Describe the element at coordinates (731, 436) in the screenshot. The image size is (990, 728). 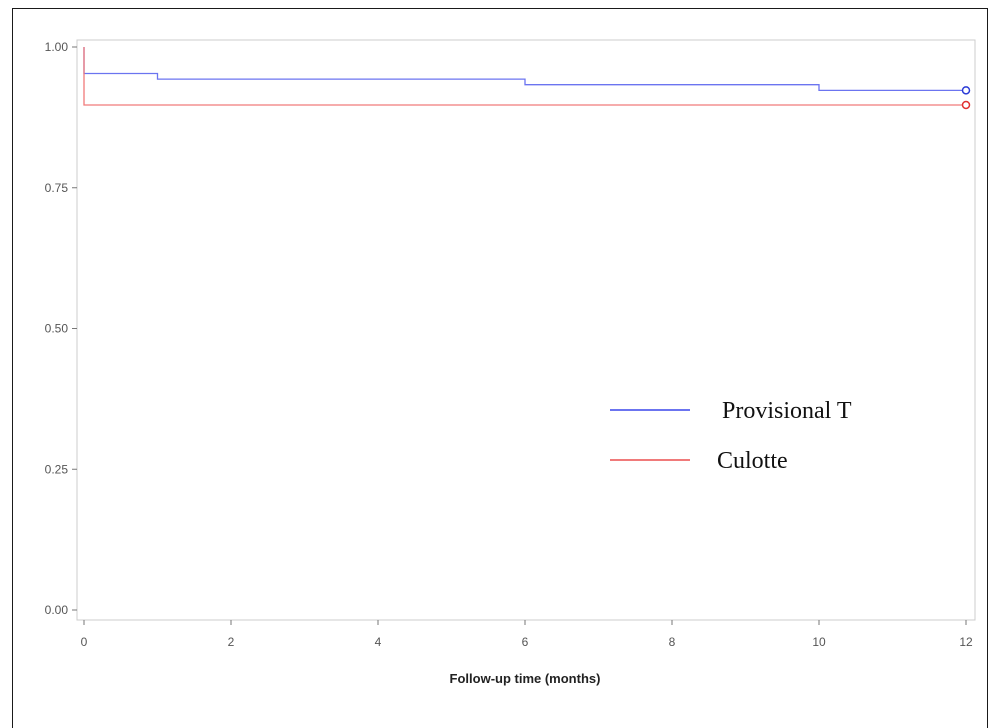
I see `legend: Provisional T Culotte` at that location.